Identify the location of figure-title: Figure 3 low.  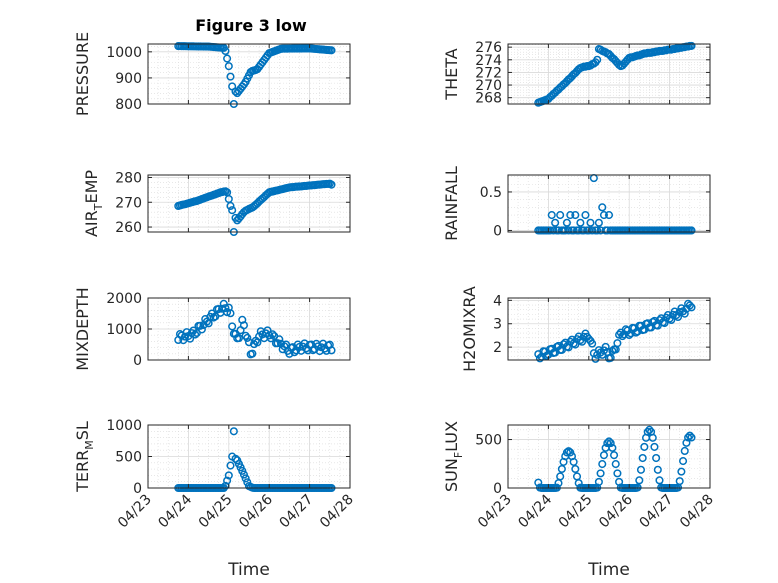
(251, 25).